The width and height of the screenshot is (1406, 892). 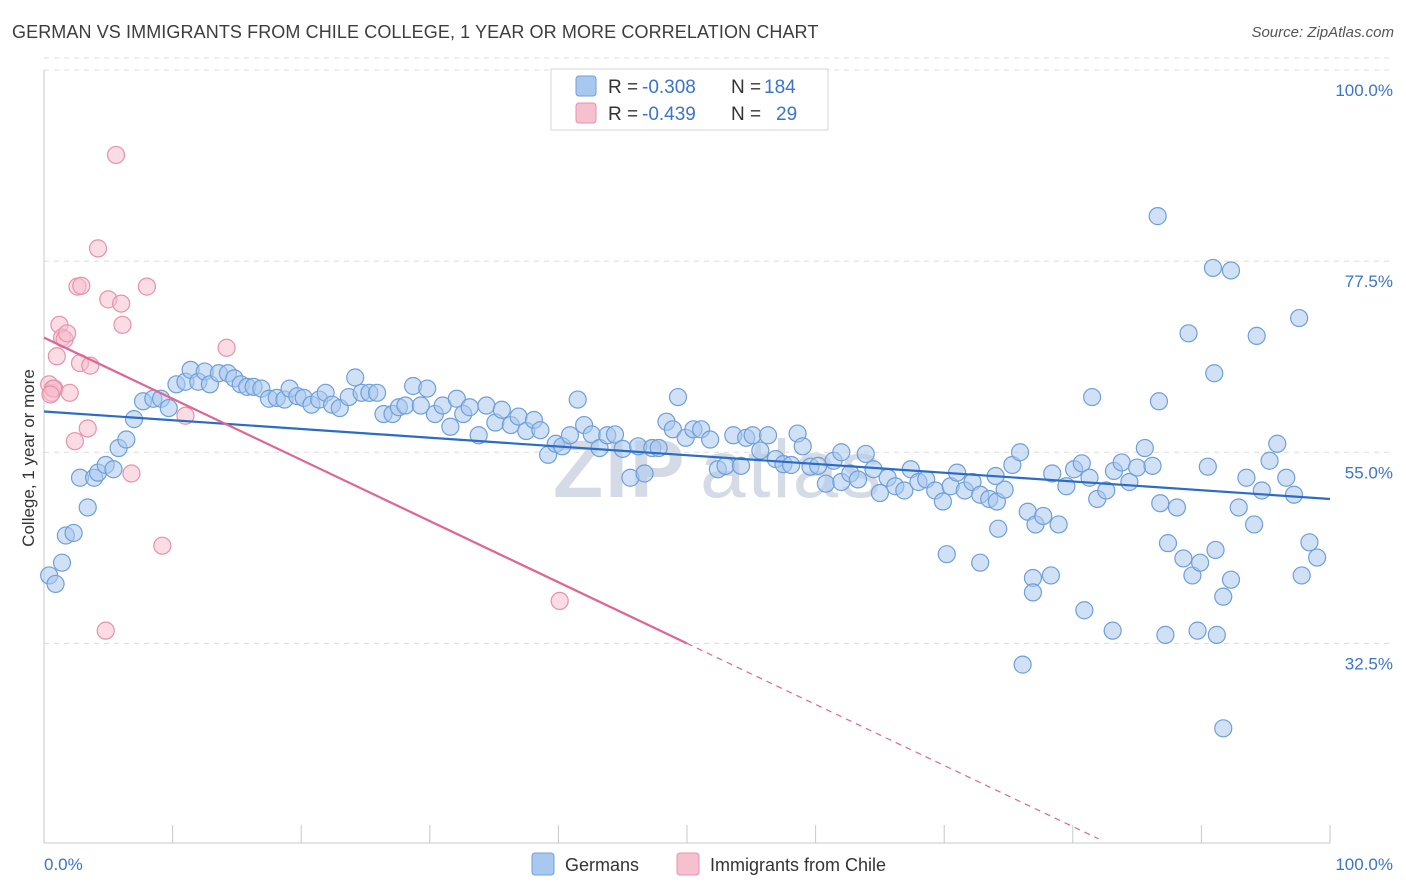 I want to click on series-legend-label-chile: Immigrants from Chile, so click(x=798, y=865).